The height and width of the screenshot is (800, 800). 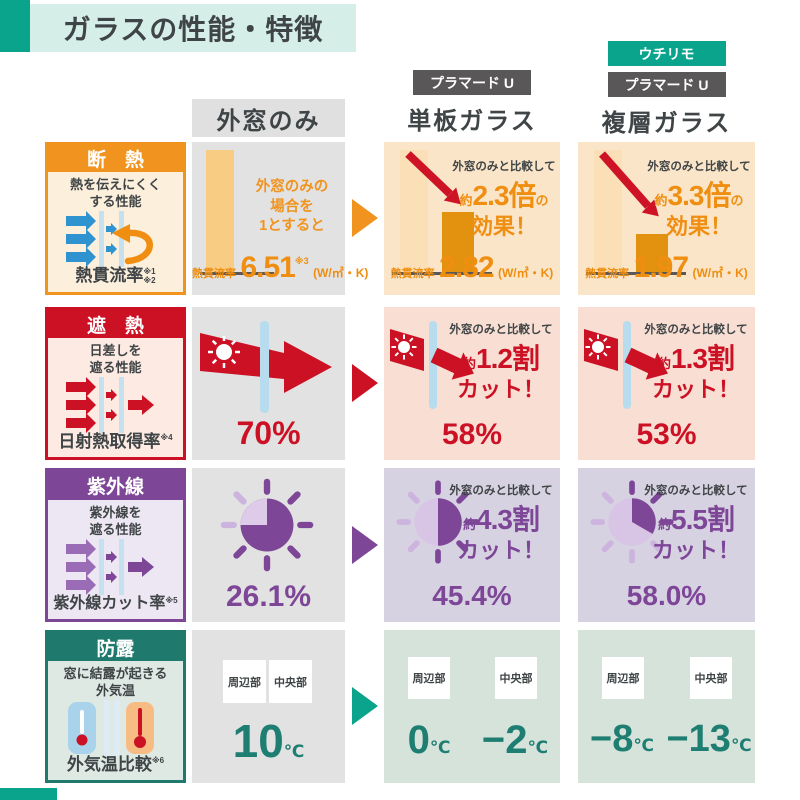 I want to click on uv-double-cell: 外窓のみと比較して 約5.5割 カット！ 58.0%, so click(x=666, y=545).